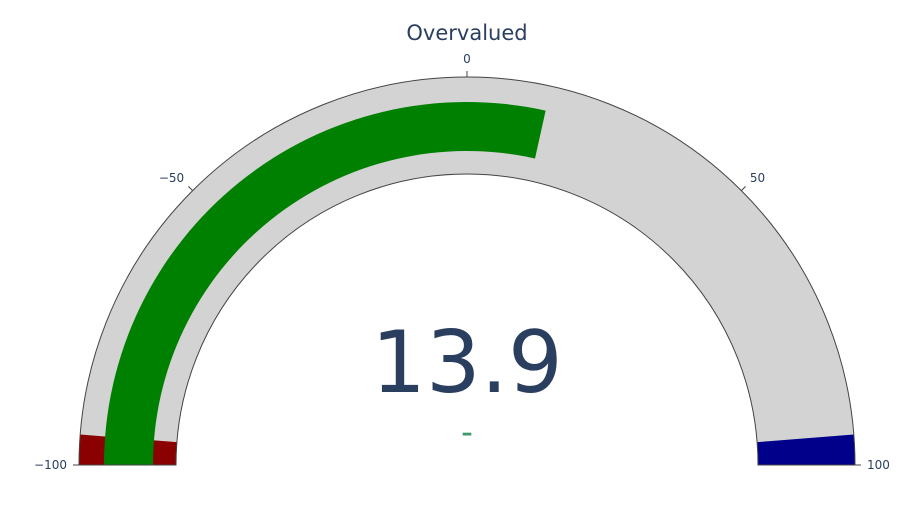 Image resolution: width=922 pixels, height=513 pixels. Describe the element at coordinates (878, 465) in the screenshot. I see `tick-label: 100` at that location.